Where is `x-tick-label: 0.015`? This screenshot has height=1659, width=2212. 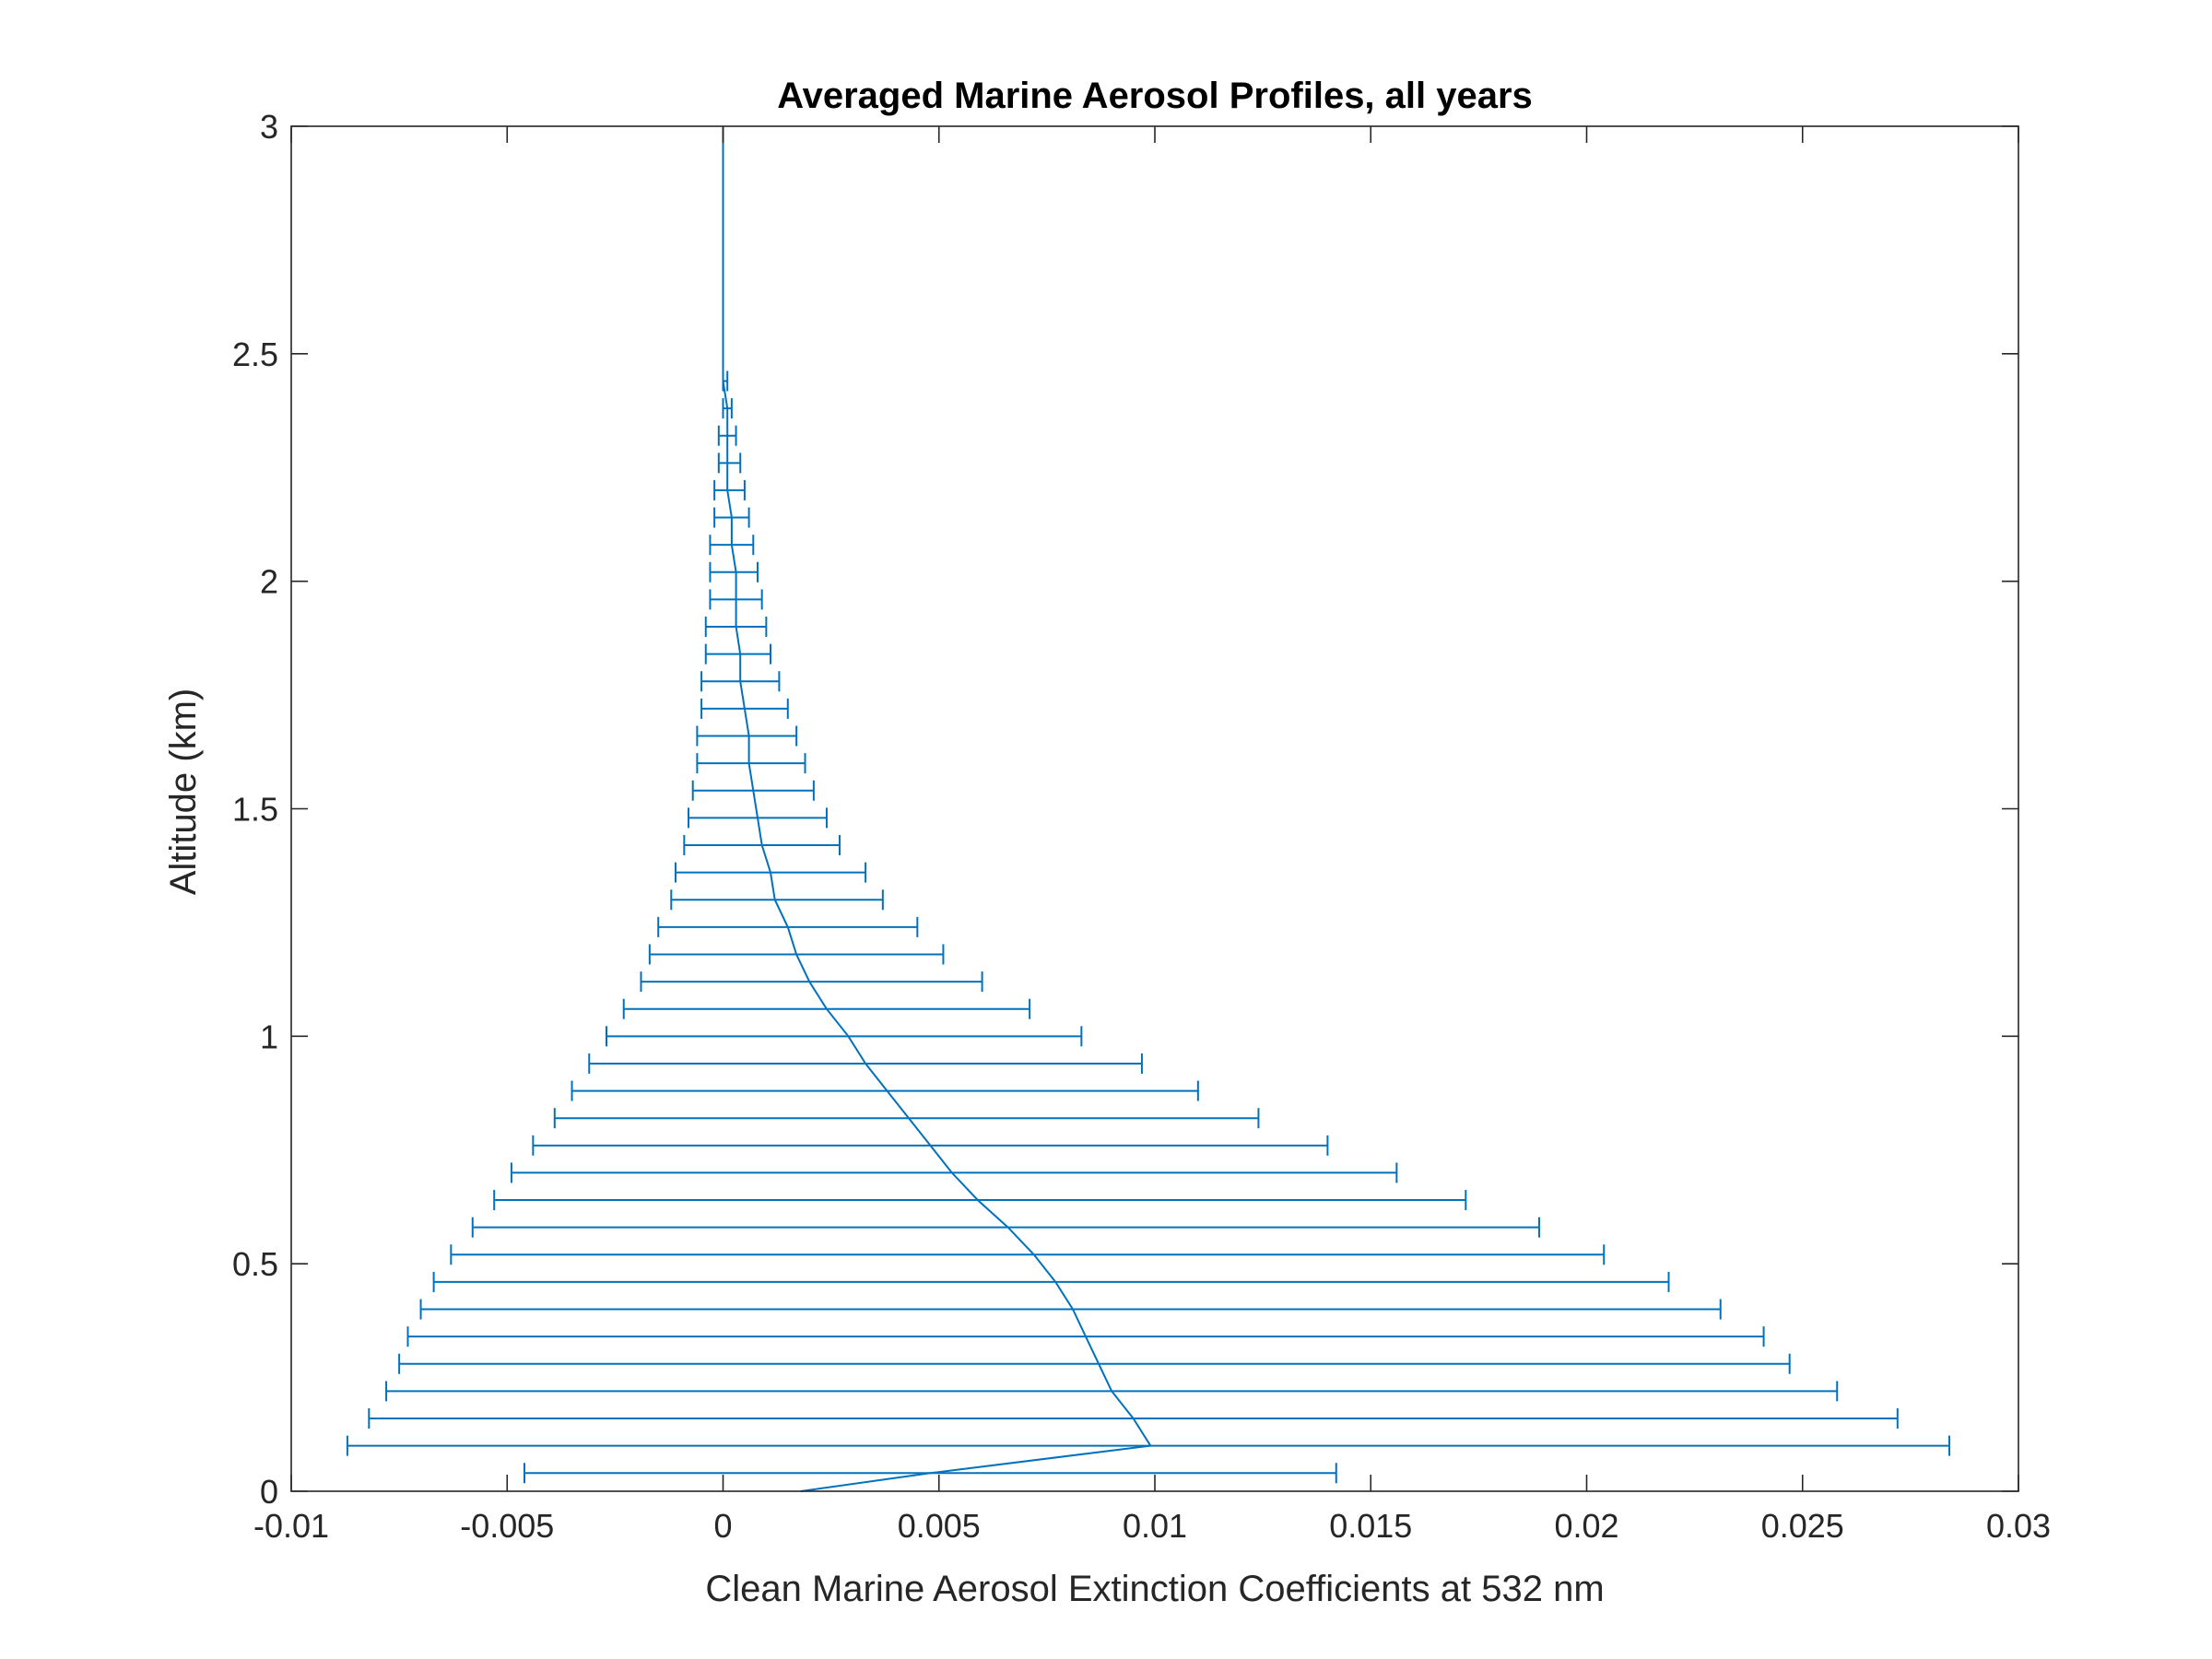 x-tick-label: 0.015 is located at coordinates (1370, 1526).